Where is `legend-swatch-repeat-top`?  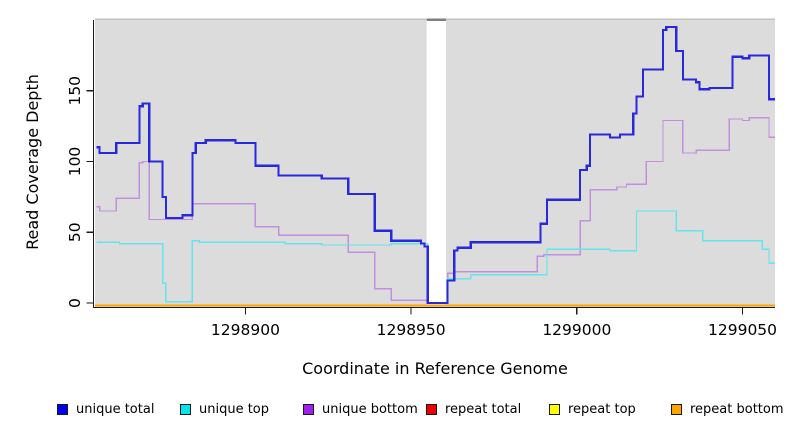 legend-swatch-repeat-top is located at coordinates (554, 409).